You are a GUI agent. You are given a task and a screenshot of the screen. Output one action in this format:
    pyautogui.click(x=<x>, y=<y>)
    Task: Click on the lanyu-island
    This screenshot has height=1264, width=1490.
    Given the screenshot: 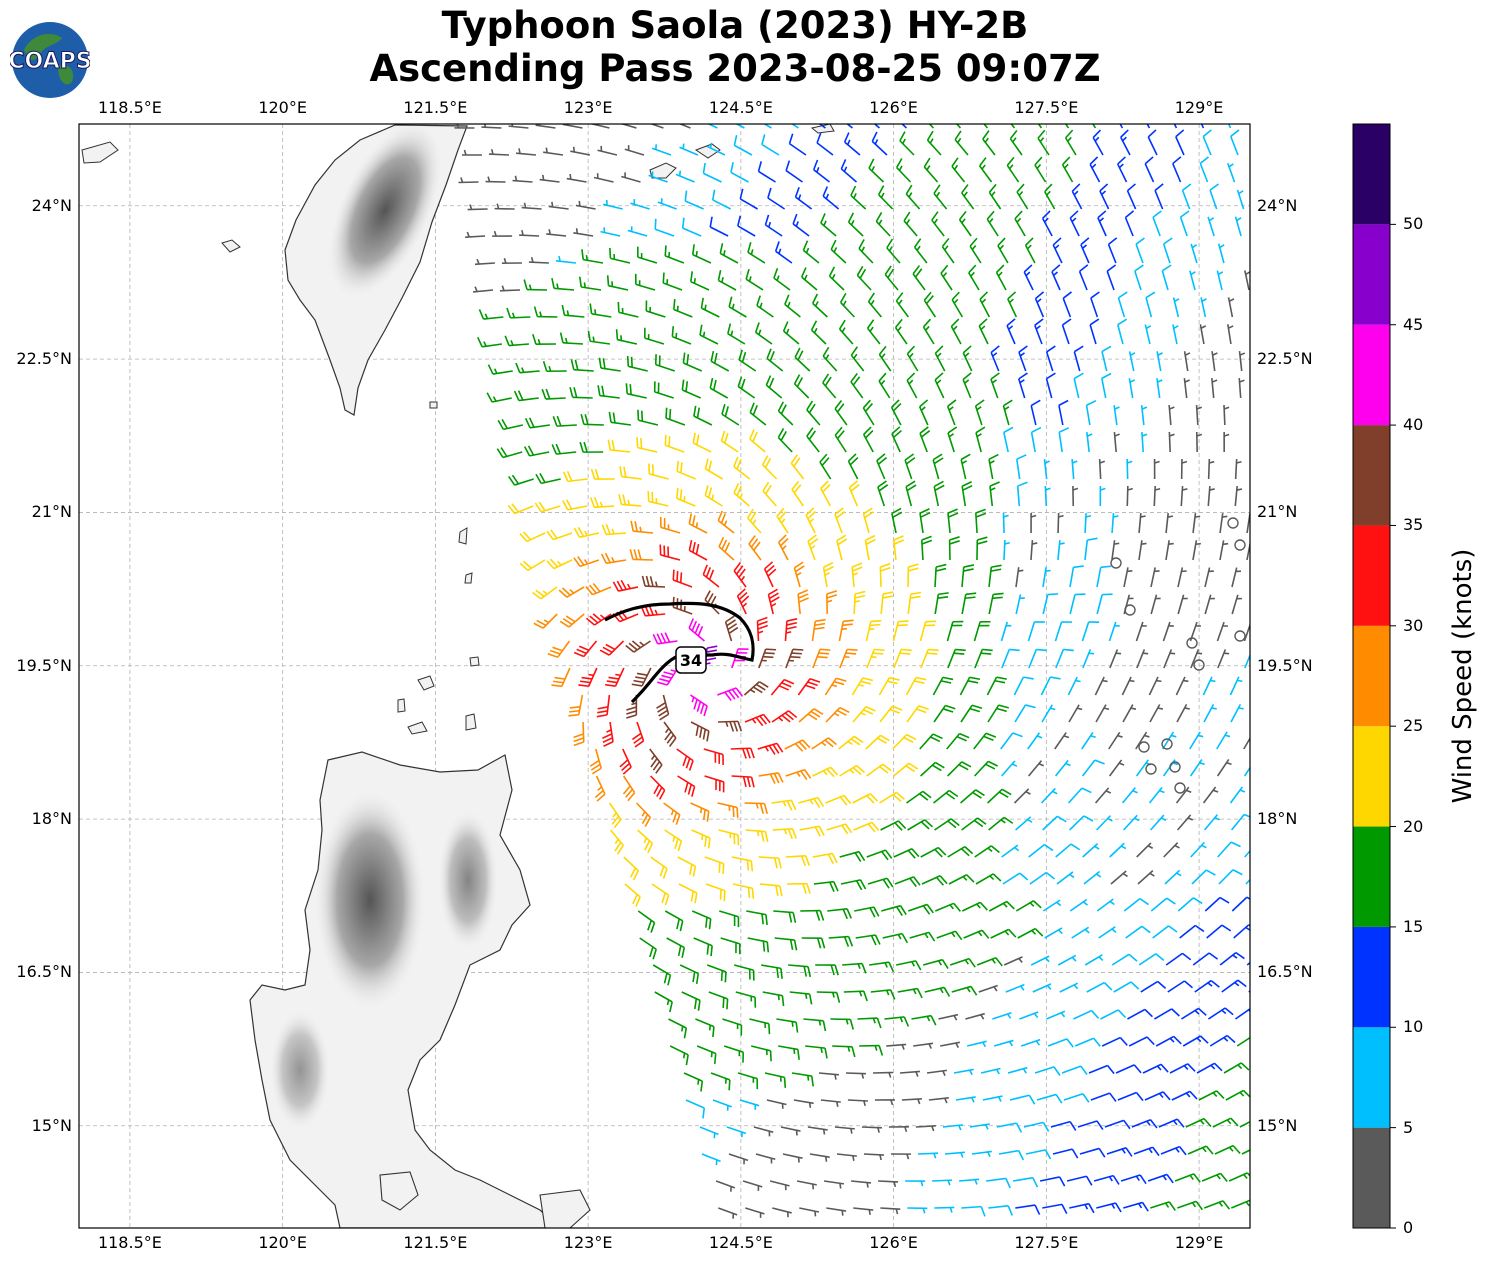 What is the action you would take?
    pyautogui.click(x=433, y=405)
    